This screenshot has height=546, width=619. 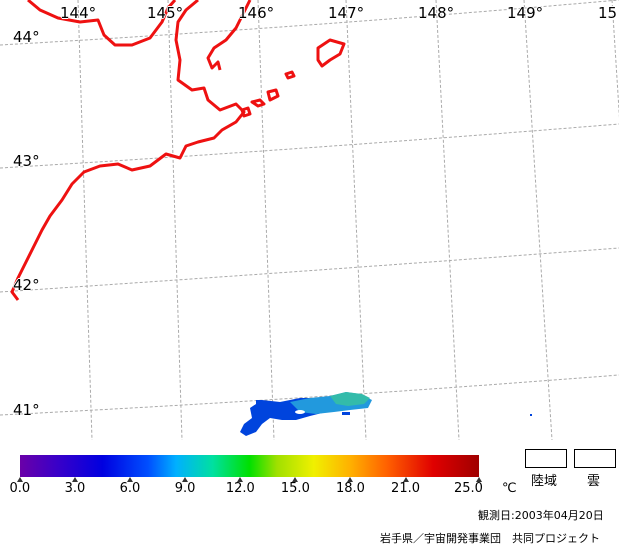 What do you see at coordinates (249, 466) in the screenshot?
I see `temperature-colorbar` at bounding box center [249, 466].